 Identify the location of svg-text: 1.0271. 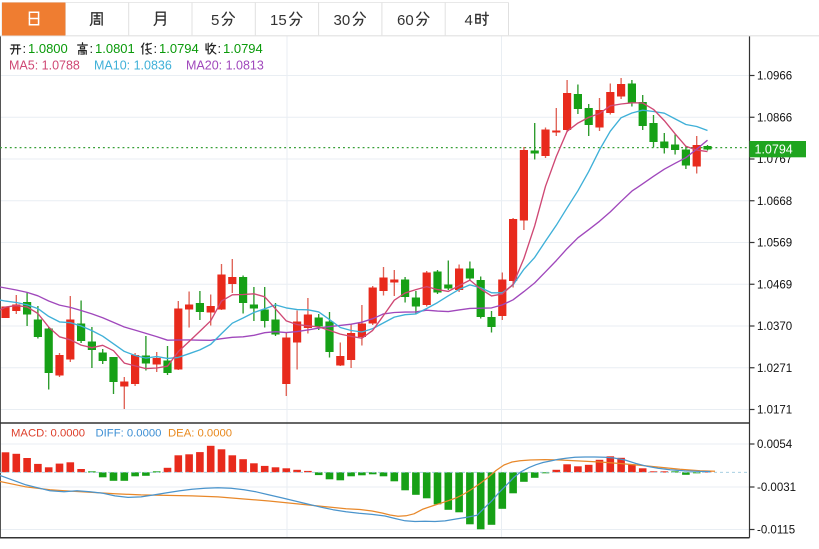
(774, 369).